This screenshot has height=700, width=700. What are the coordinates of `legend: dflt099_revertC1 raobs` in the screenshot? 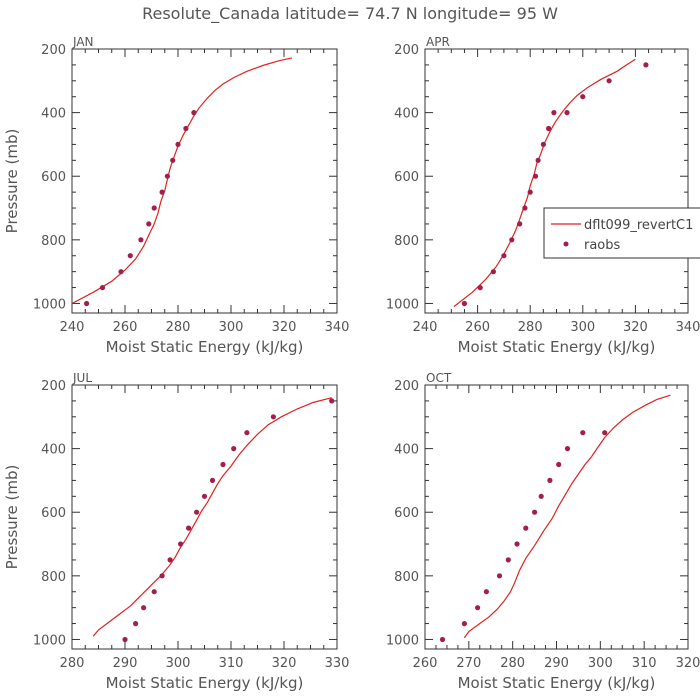 It's located at (621, 233).